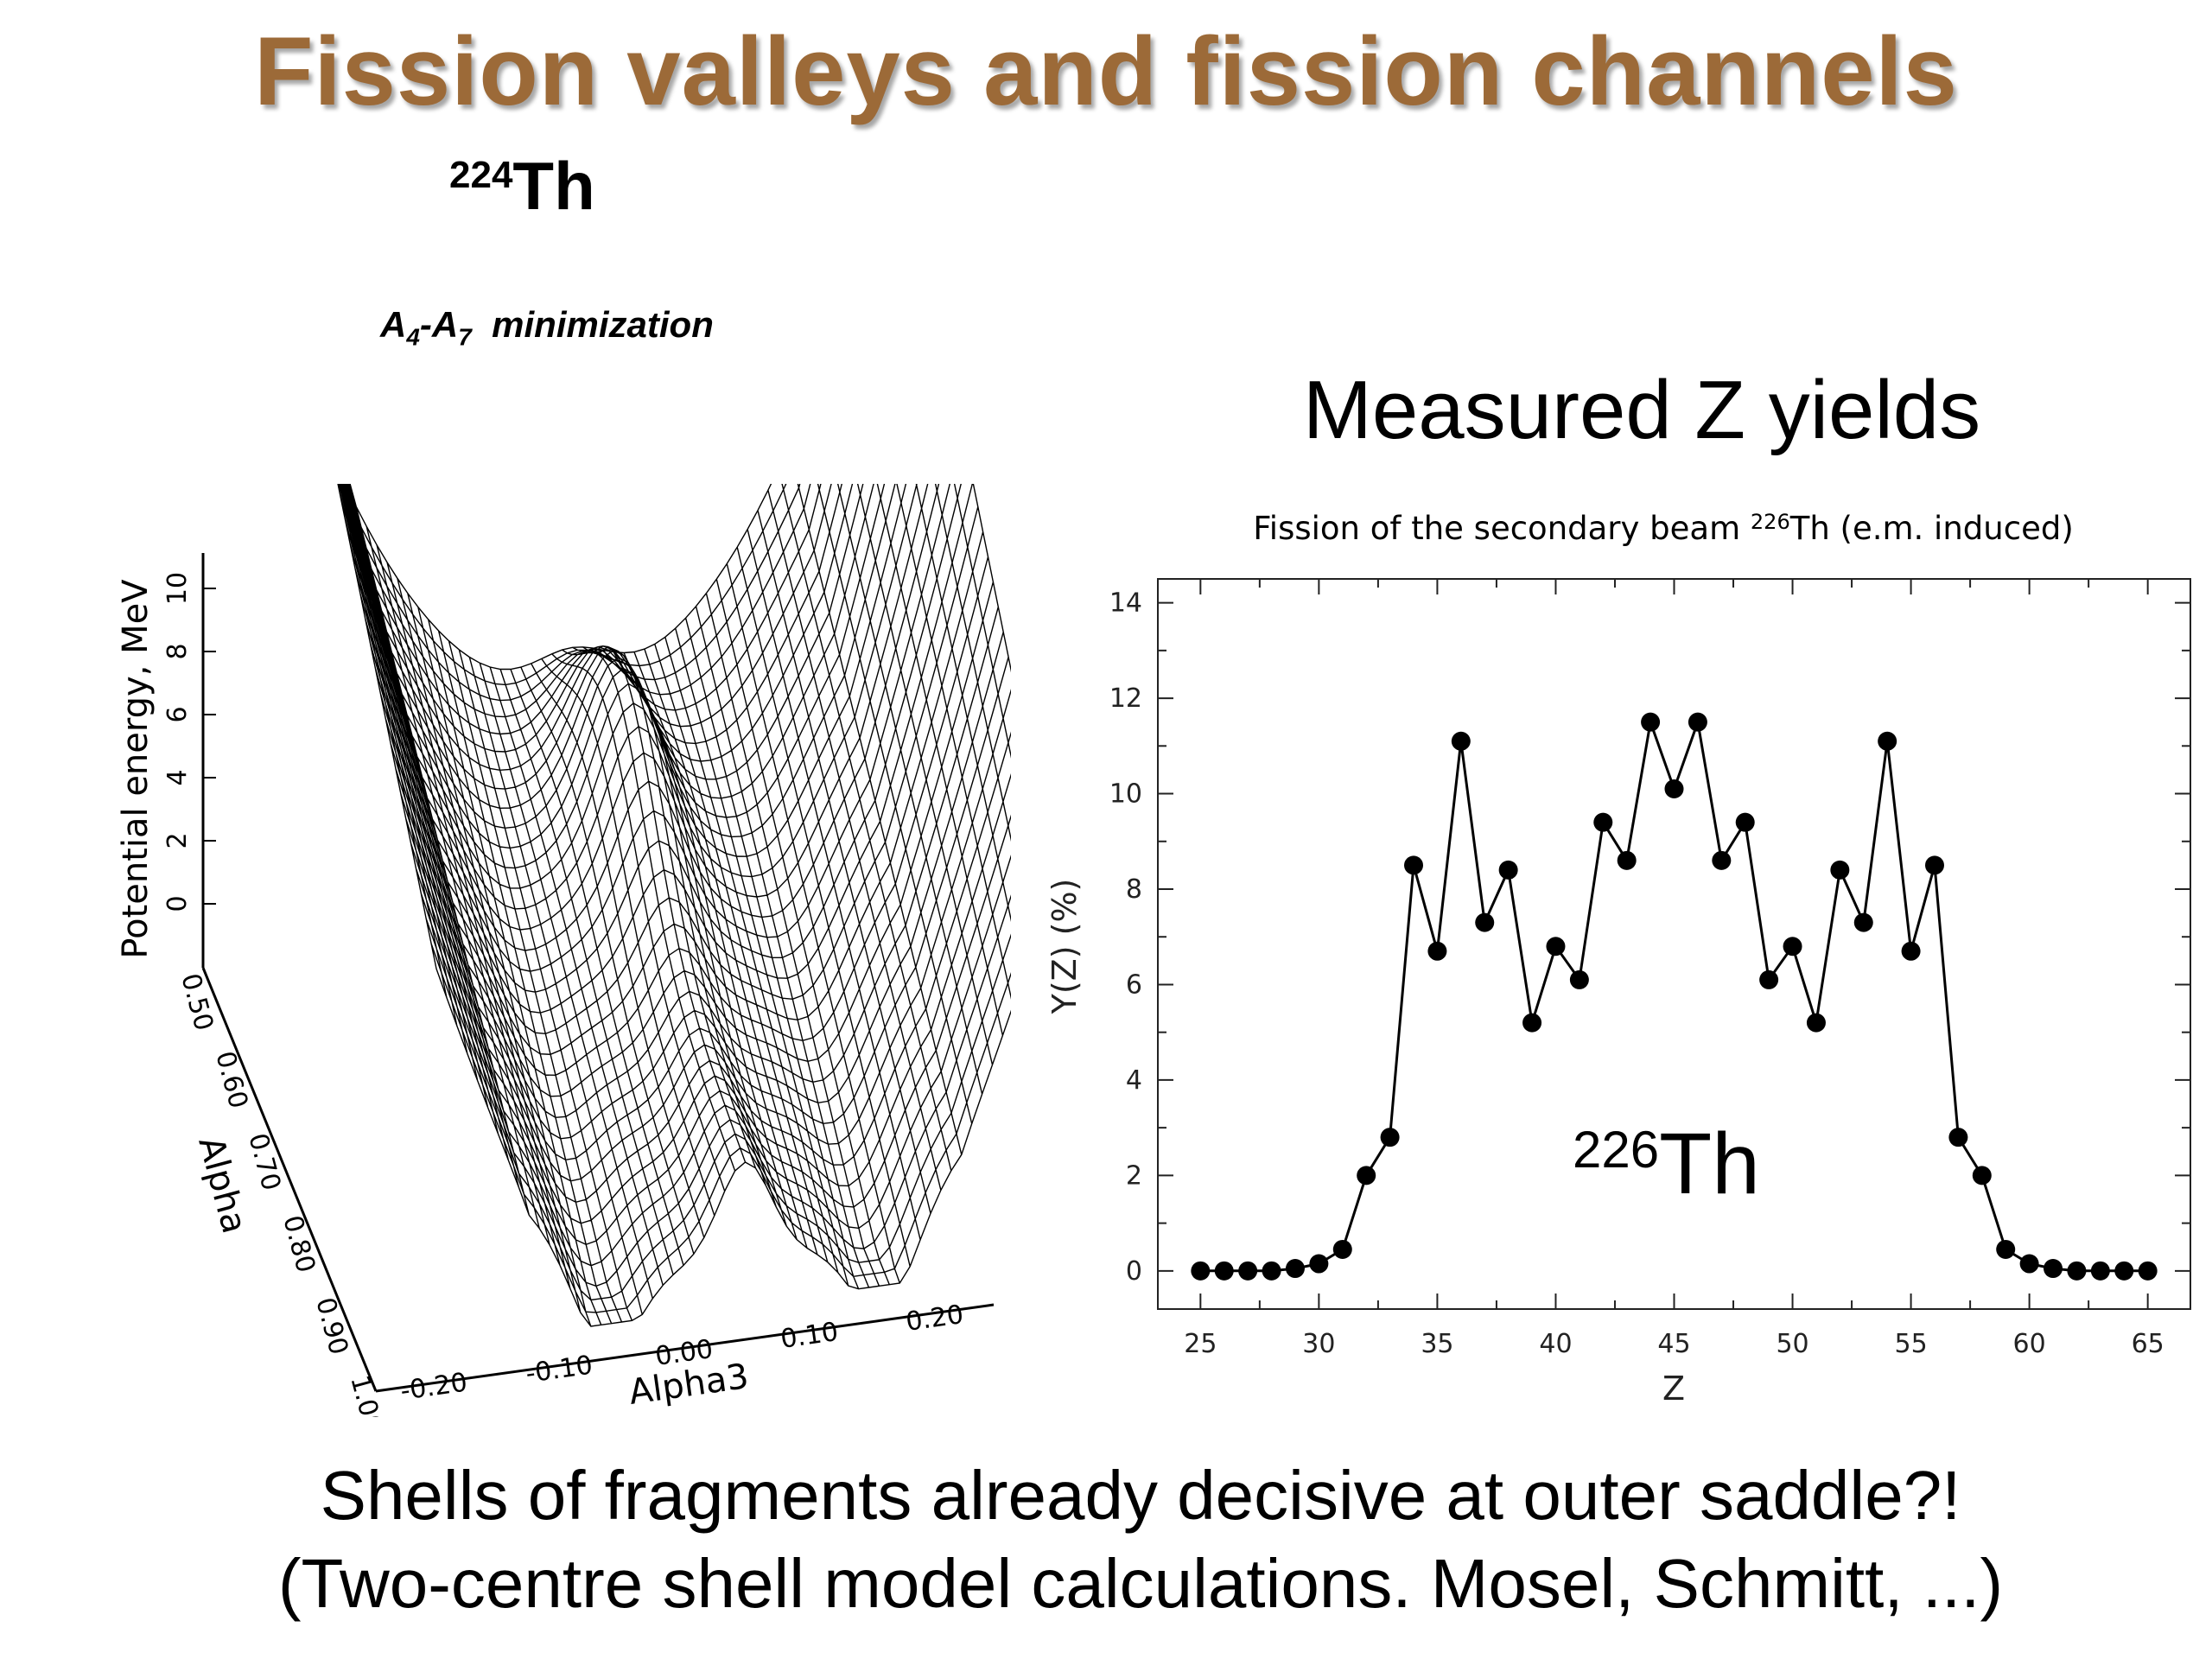 The height and width of the screenshot is (1659, 2212). What do you see at coordinates (197, 1002) in the screenshot?
I see `alpha-tick-050: 0.50` at bounding box center [197, 1002].